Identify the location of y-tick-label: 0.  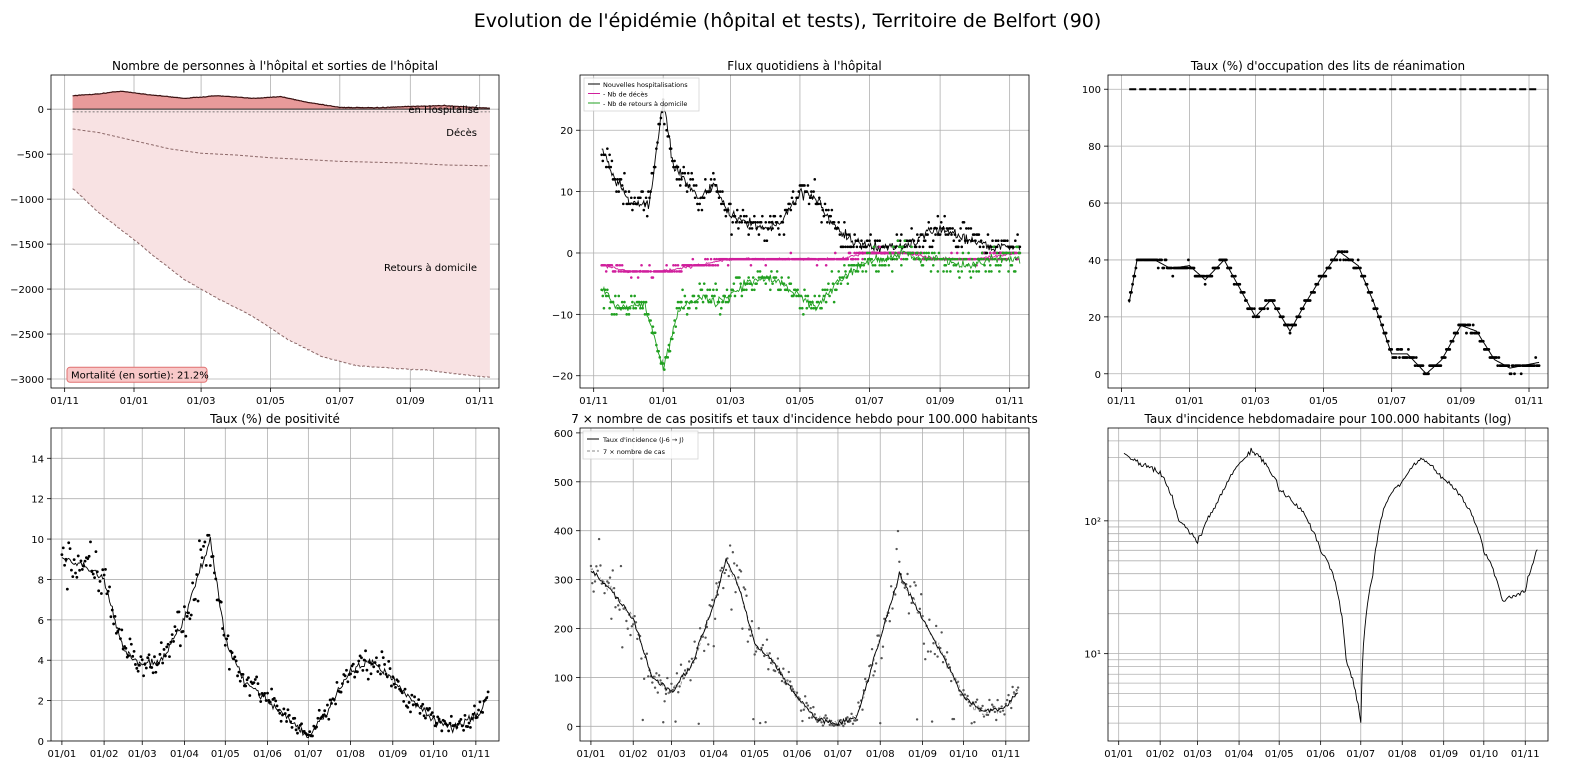
(1098, 375).